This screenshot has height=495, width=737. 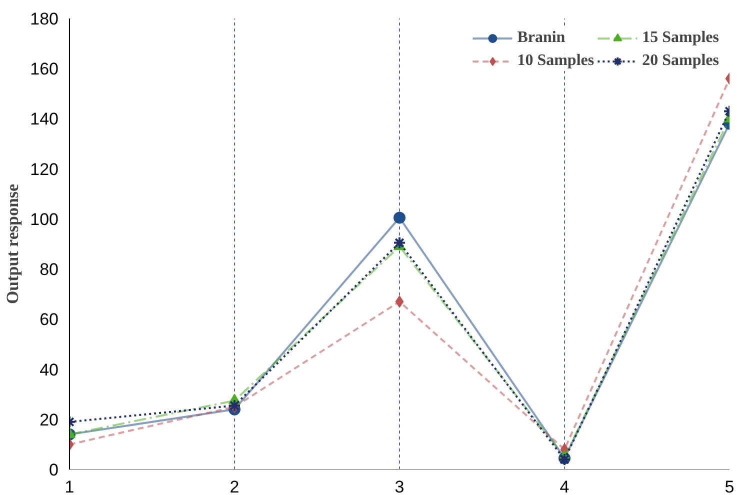 What do you see at coordinates (541, 38) in the screenshot?
I see `legend-label: Branin` at bounding box center [541, 38].